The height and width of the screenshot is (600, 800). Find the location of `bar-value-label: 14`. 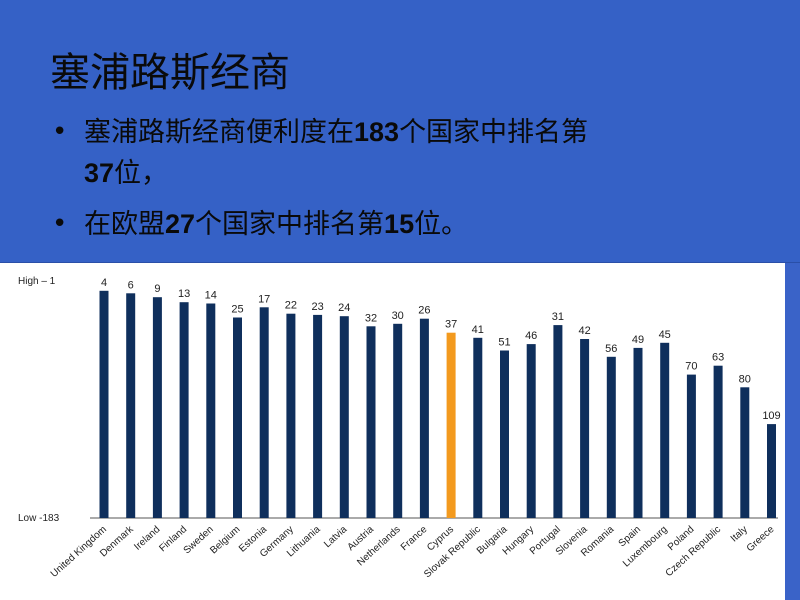

bar-value-label: 14 is located at coordinates (211, 296).